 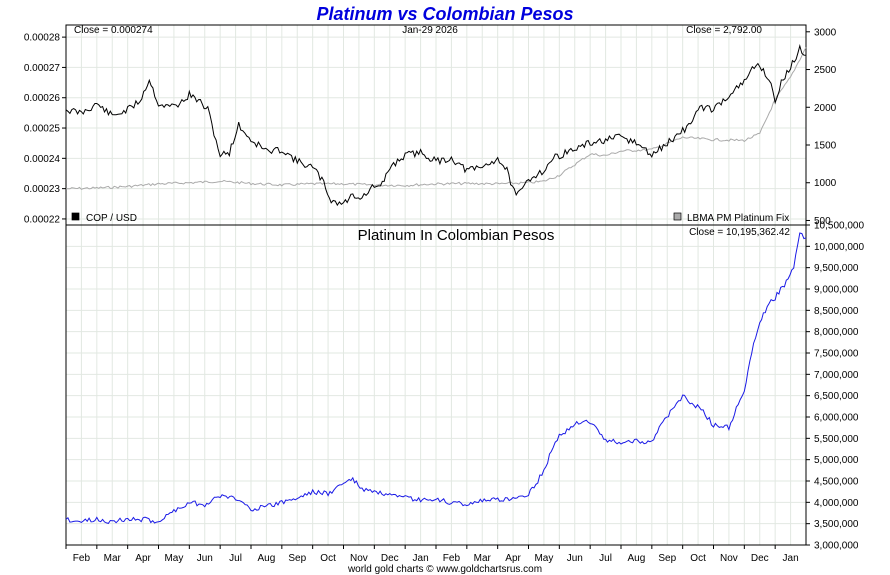 I want to click on left-tick-label: 0.00028, so click(x=42, y=38).